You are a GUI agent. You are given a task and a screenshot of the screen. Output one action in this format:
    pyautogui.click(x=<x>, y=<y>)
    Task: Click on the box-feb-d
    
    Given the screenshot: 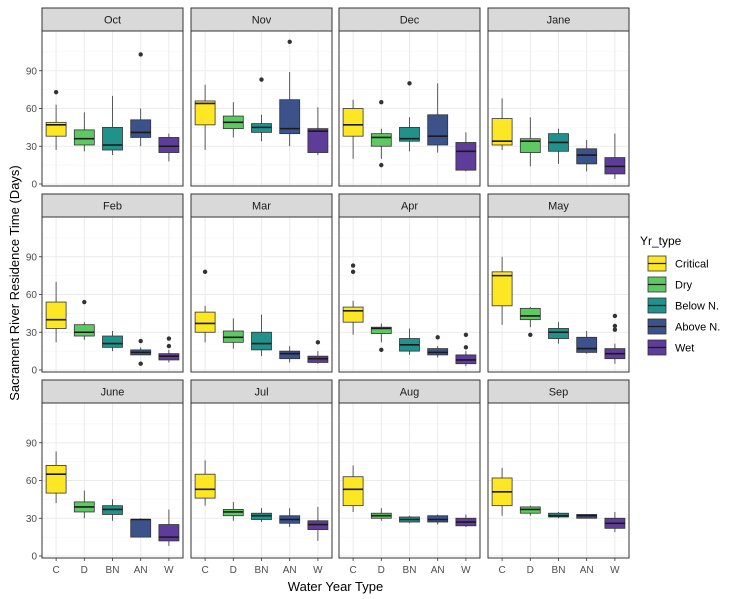 What is the action you would take?
    pyautogui.click(x=84, y=319)
    